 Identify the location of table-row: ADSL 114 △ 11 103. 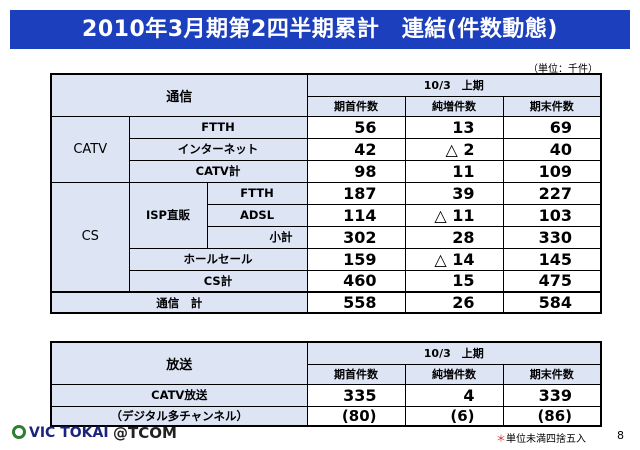
(326, 215).